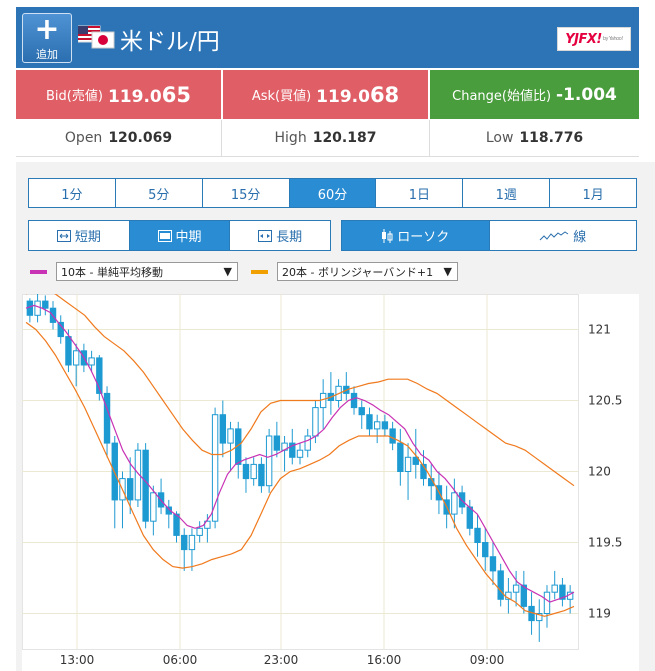  I want to click on tab-60min: 60分, so click(333, 193).